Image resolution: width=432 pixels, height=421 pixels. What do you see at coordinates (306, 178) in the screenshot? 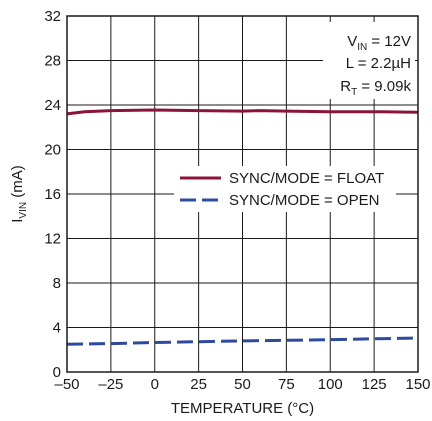
I see `legend-label-float: SYNC/MODE = FLOAT` at bounding box center [306, 178].